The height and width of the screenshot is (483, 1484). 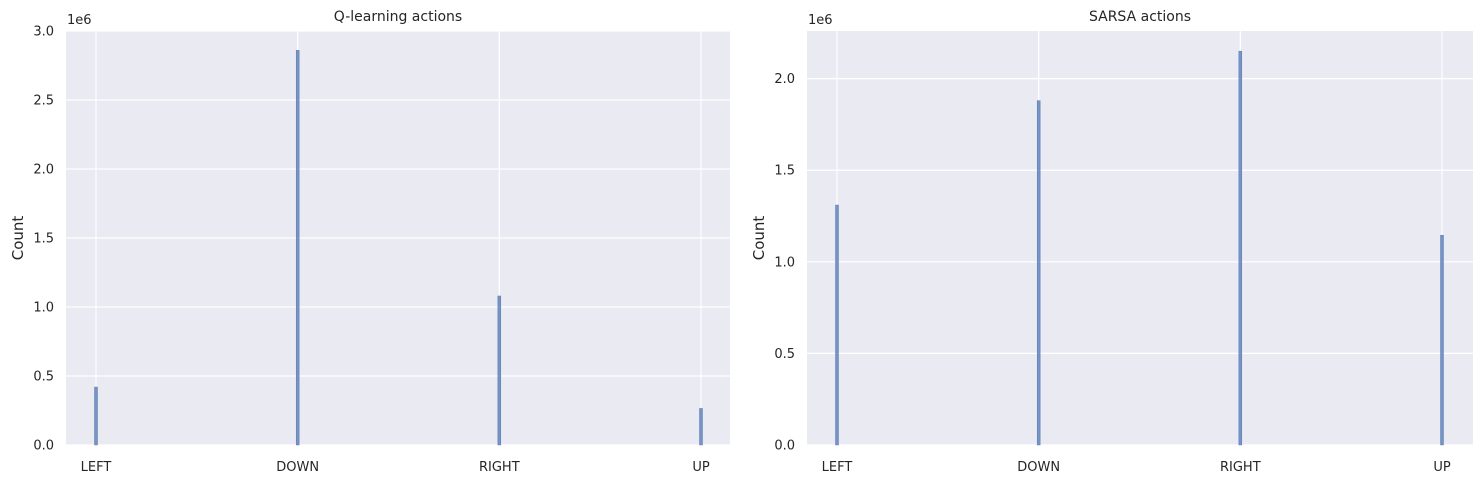 I want to click on q-learning-bar-down, so click(x=297, y=248).